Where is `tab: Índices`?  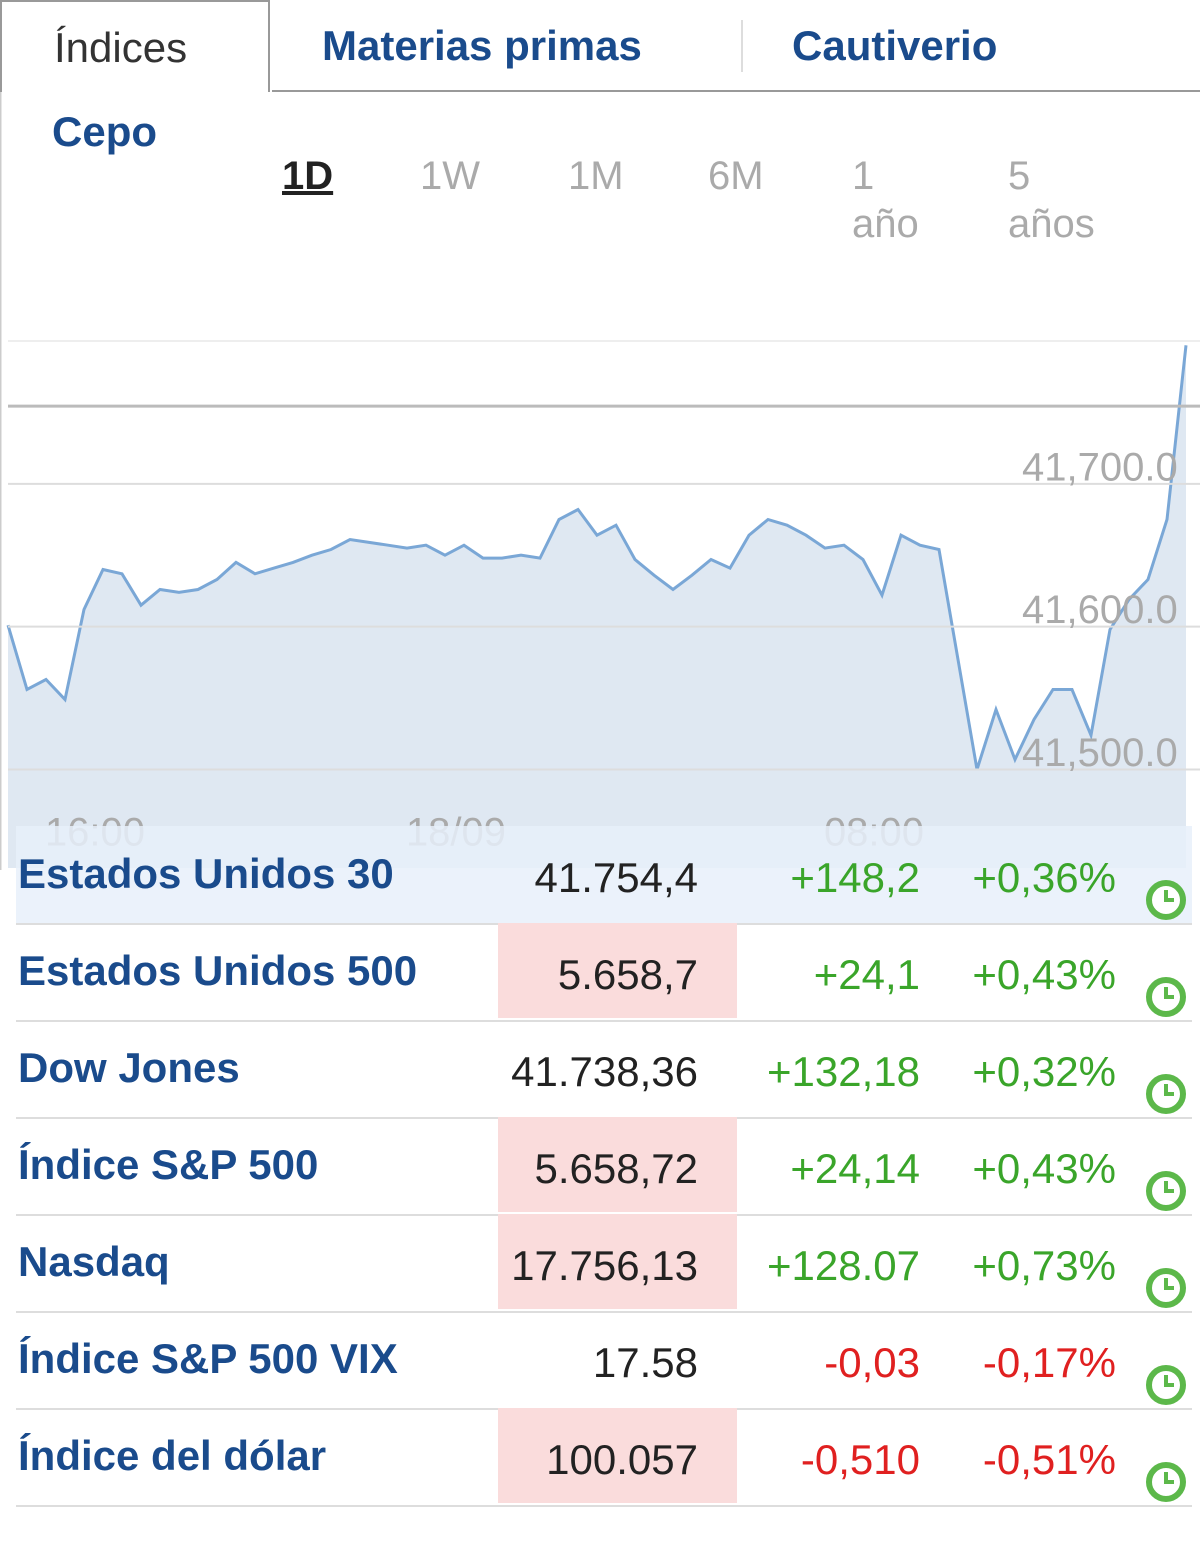 tab: Índices is located at coordinates (135, 46).